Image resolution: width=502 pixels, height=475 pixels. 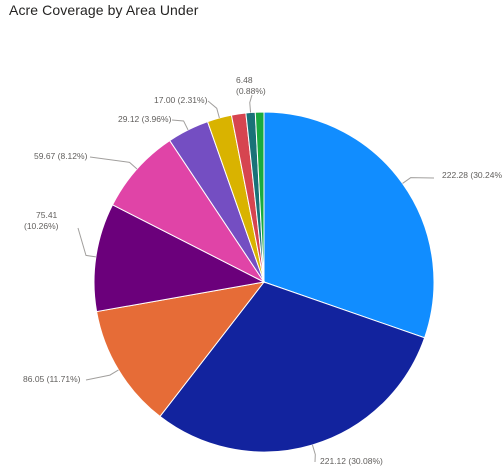 What do you see at coordinates (181, 100) in the screenshot?
I see `data-label-6: 17.00 (2.31%)` at bounding box center [181, 100].